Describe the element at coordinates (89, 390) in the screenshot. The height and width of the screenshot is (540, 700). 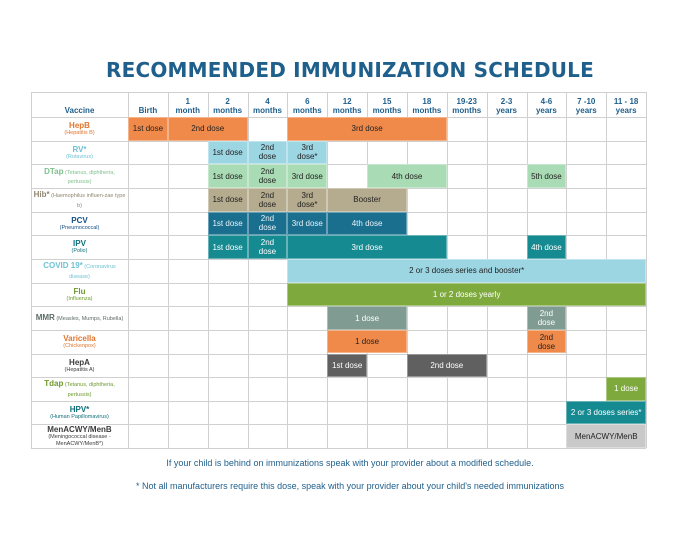
I see `vaccine-description: (Tetanus, diphtheria, pertussis)` at that location.